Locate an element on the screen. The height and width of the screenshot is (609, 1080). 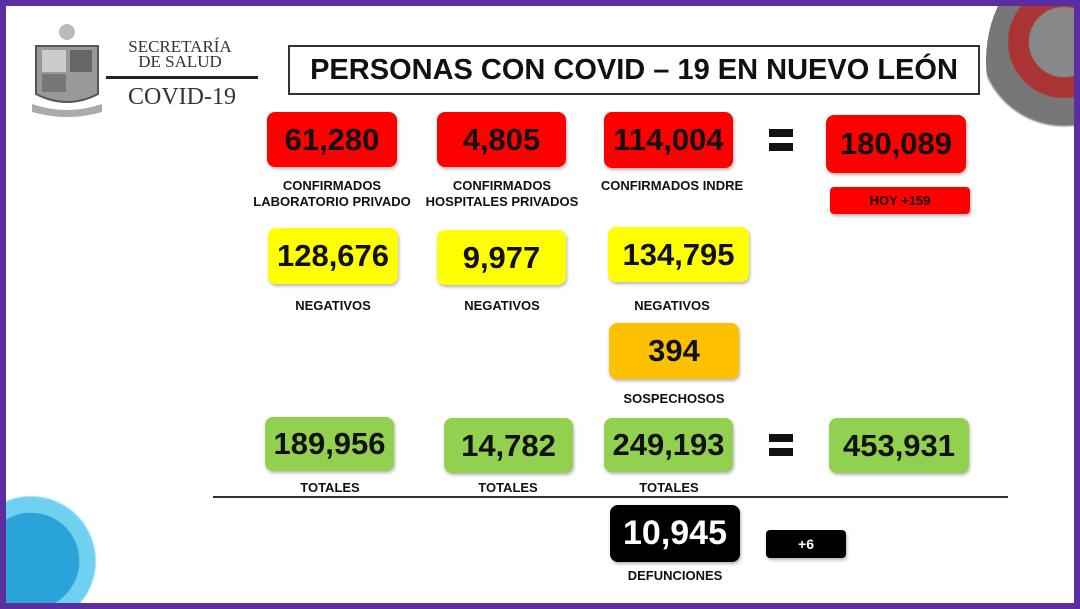
org-name-line2: DE SALUD is located at coordinates (180, 61).